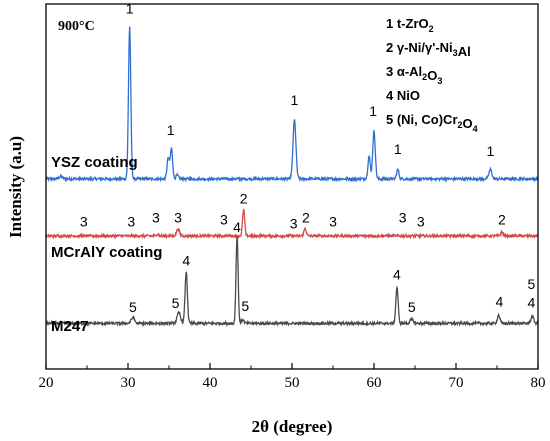 This screenshot has height=441, width=550. Describe the element at coordinates (500, 301) in the screenshot. I see `peak-label-2-7: 4` at that location.